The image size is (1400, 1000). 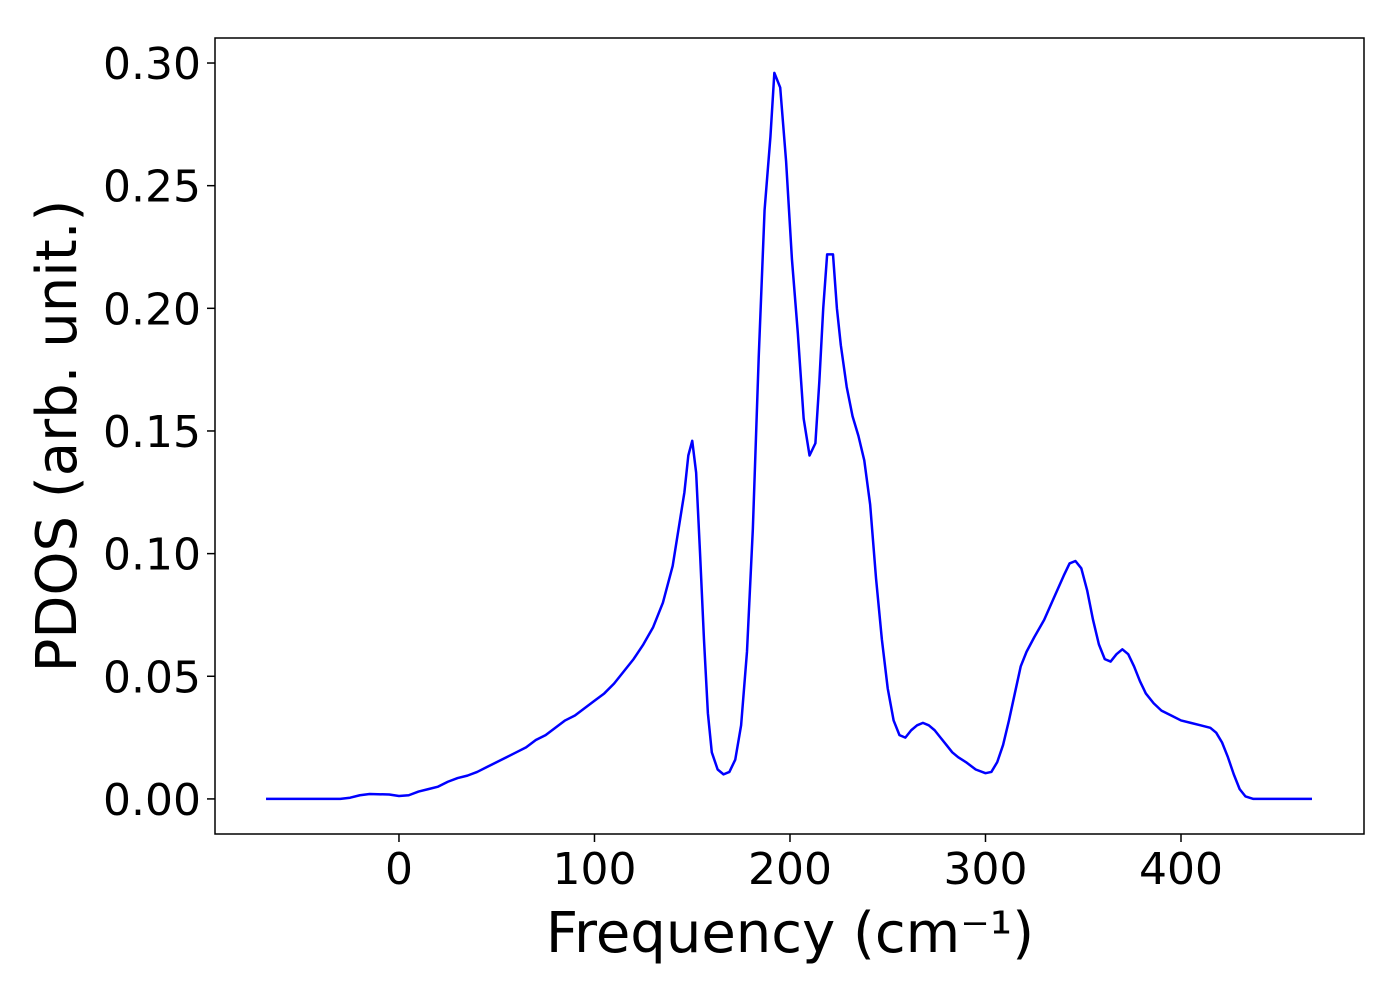 What do you see at coordinates (594, 869) in the screenshot?
I see `x-tick-label: 100` at bounding box center [594, 869].